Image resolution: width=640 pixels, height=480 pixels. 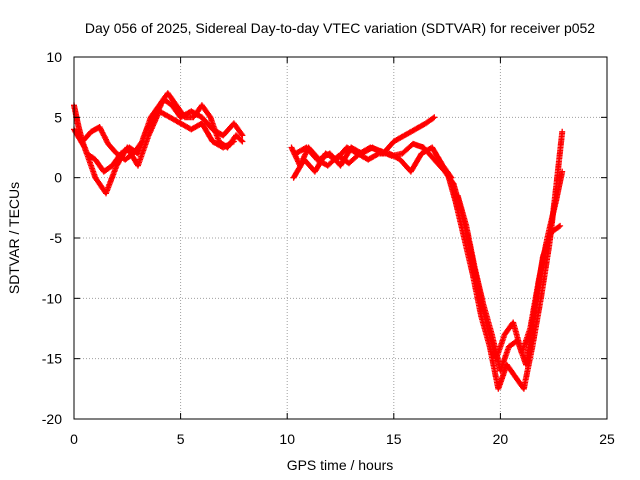 I want to click on x-tick-label: 0, so click(x=74, y=439).